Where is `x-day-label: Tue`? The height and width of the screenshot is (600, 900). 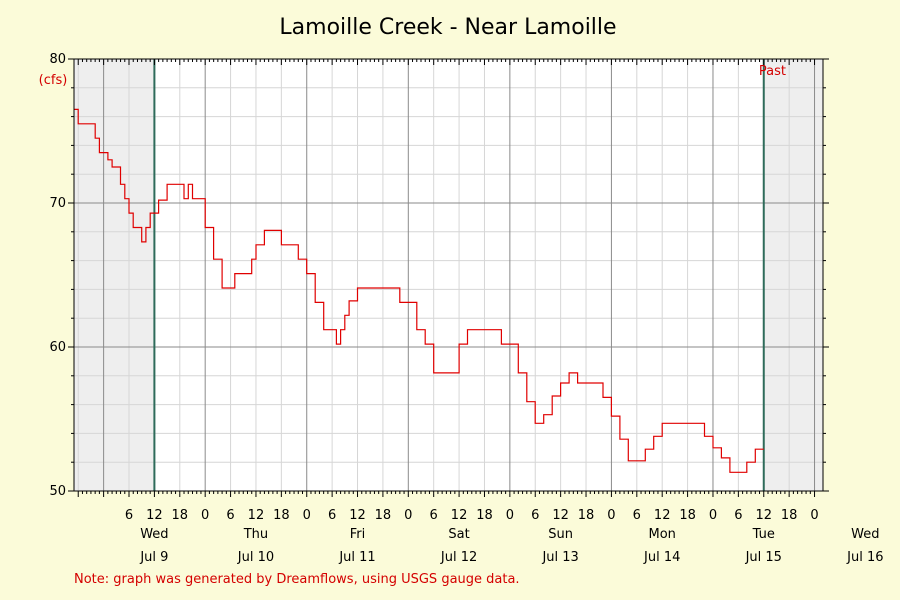 x-day-label: Tue is located at coordinates (763, 534).